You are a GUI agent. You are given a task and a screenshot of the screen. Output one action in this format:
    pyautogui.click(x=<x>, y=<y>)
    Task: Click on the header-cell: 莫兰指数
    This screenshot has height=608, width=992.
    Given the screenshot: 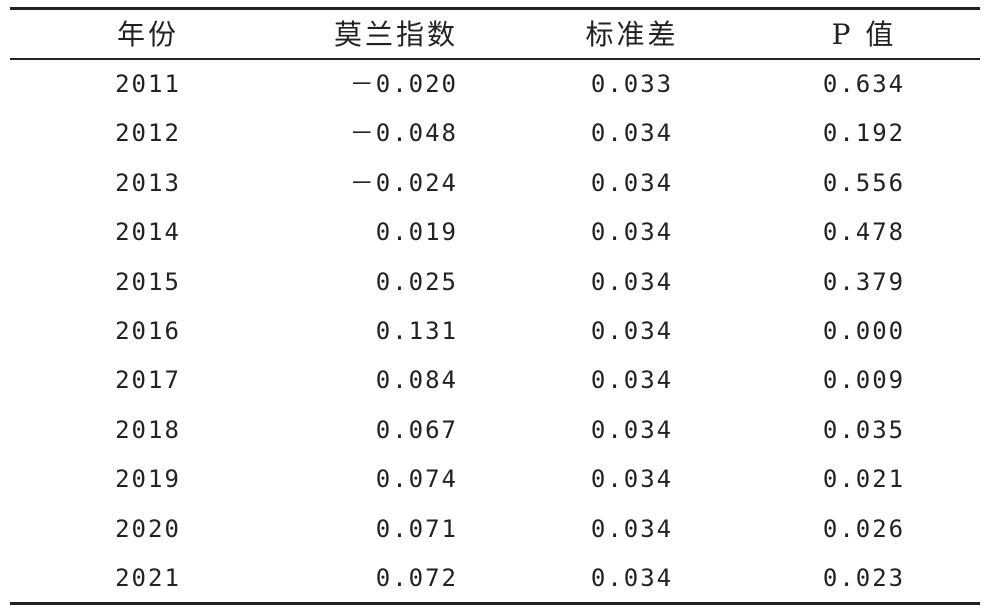 What is the action you would take?
    pyautogui.click(x=395, y=34)
    